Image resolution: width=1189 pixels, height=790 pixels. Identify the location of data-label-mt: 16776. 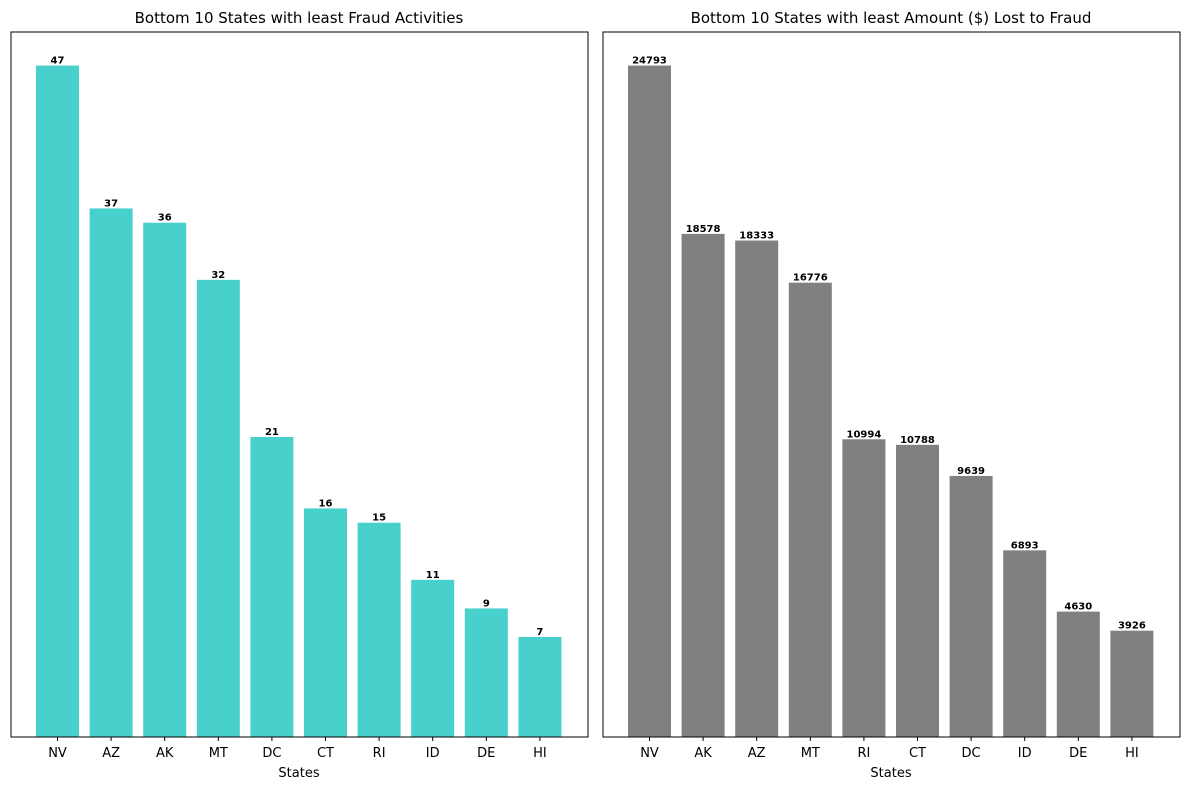
(810, 278).